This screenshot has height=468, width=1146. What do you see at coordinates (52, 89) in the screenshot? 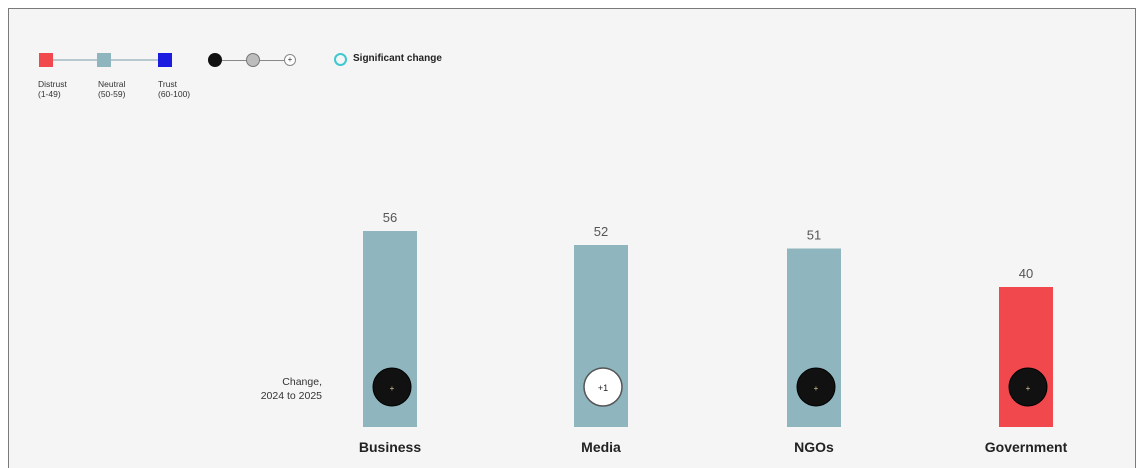
I see `legend-distrust-label: Distrust (1-49)` at bounding box center [52, 89].